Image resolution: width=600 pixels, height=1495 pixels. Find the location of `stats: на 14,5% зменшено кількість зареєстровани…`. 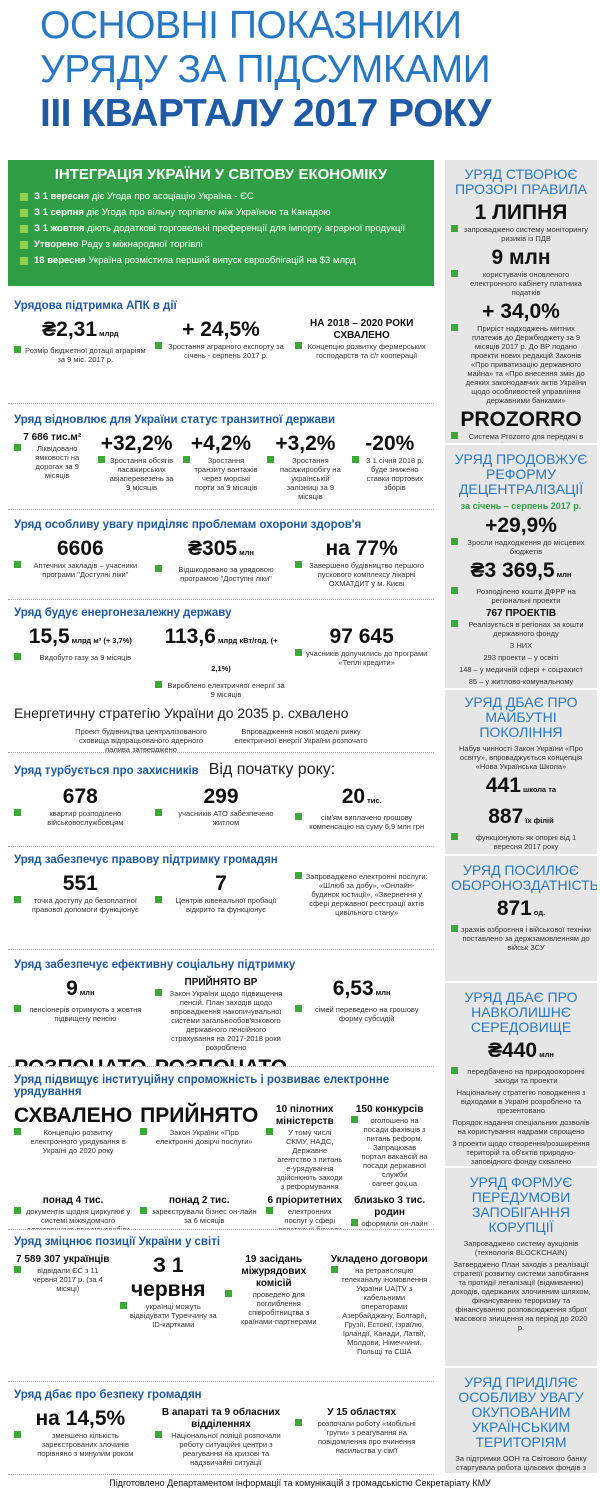

stats: на 14,5% зменшено кількість зареєстровани… is located at coordinates (221, 1437).